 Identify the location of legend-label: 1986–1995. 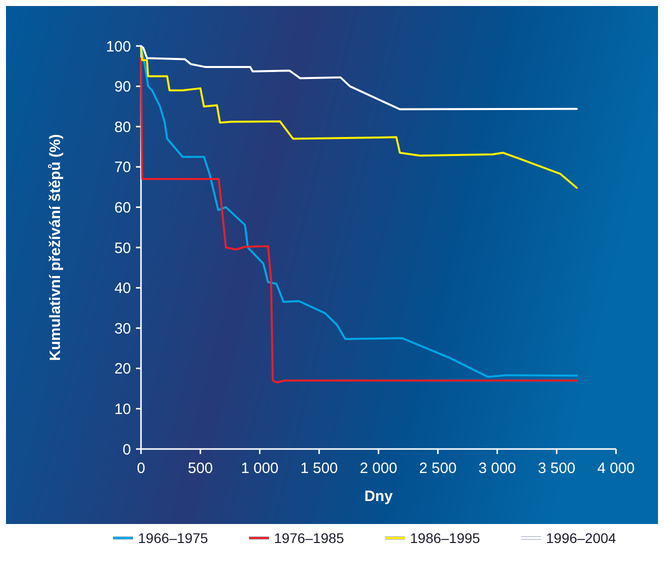
(445, 538).